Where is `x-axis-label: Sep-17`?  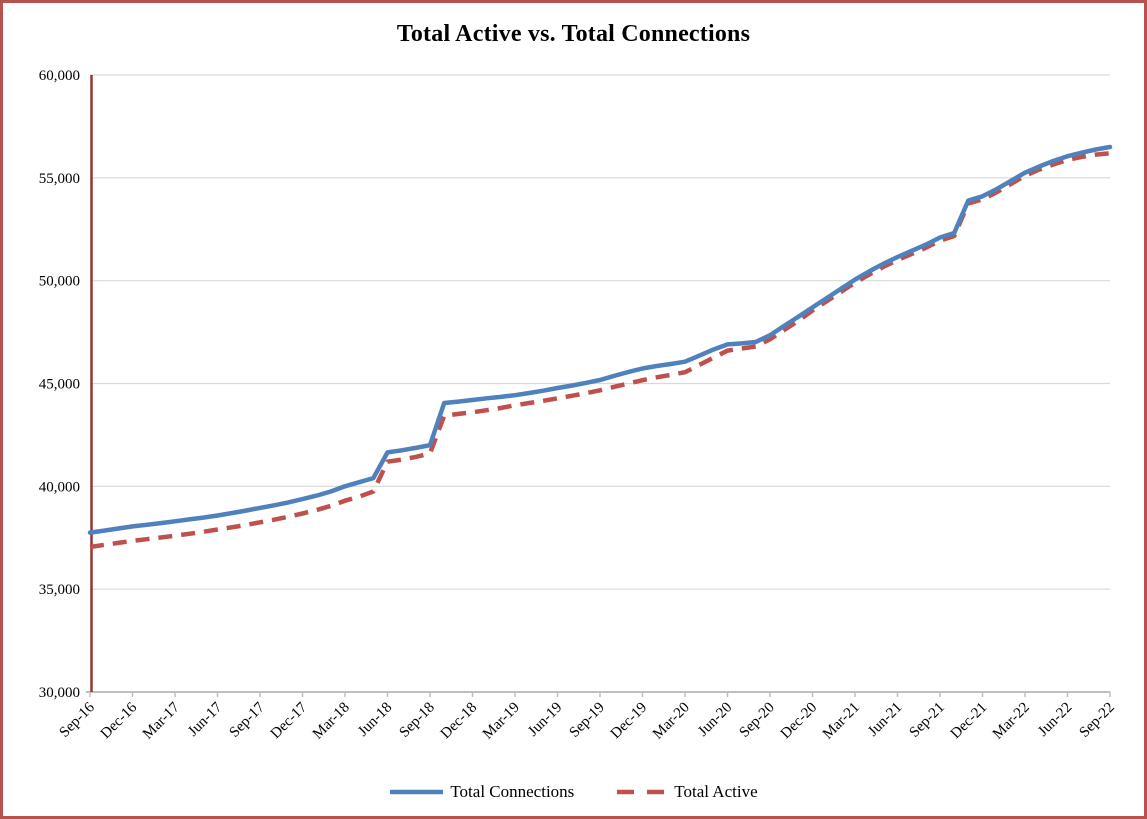 x-axis-label: Sep-17 is located at coordinates (247, 720).